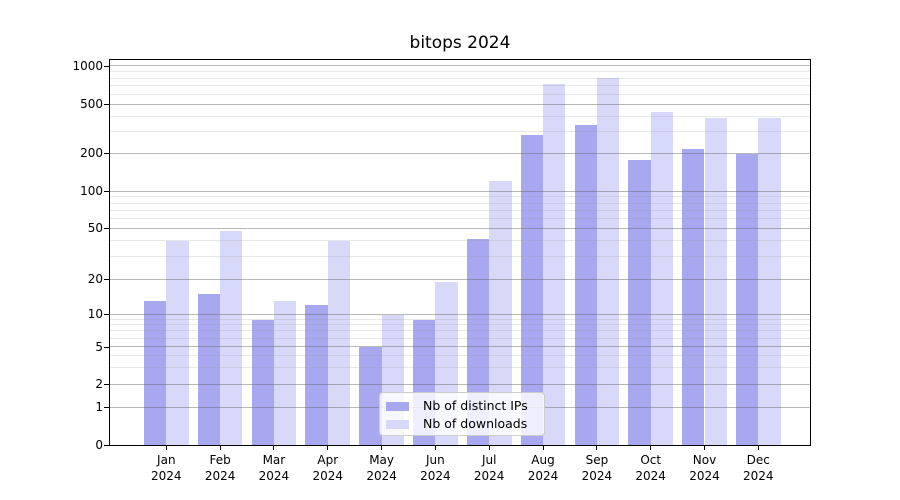 The image size is (900, 500). I want to click on bar-mar-distinct-ips, so click(262, 382).